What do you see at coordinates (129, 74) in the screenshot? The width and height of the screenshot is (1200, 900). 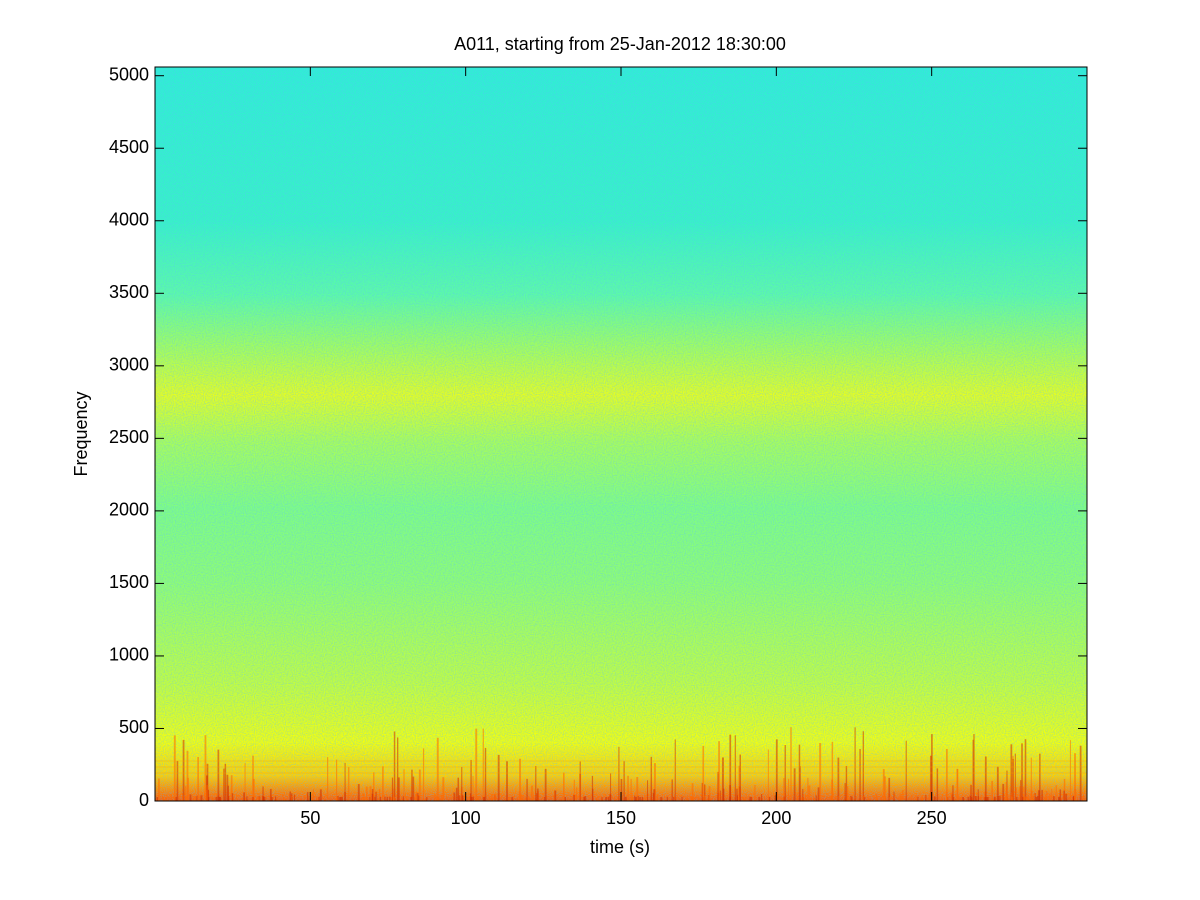 I see `y-tick-label: 5000` at bounding box center [129, 74].